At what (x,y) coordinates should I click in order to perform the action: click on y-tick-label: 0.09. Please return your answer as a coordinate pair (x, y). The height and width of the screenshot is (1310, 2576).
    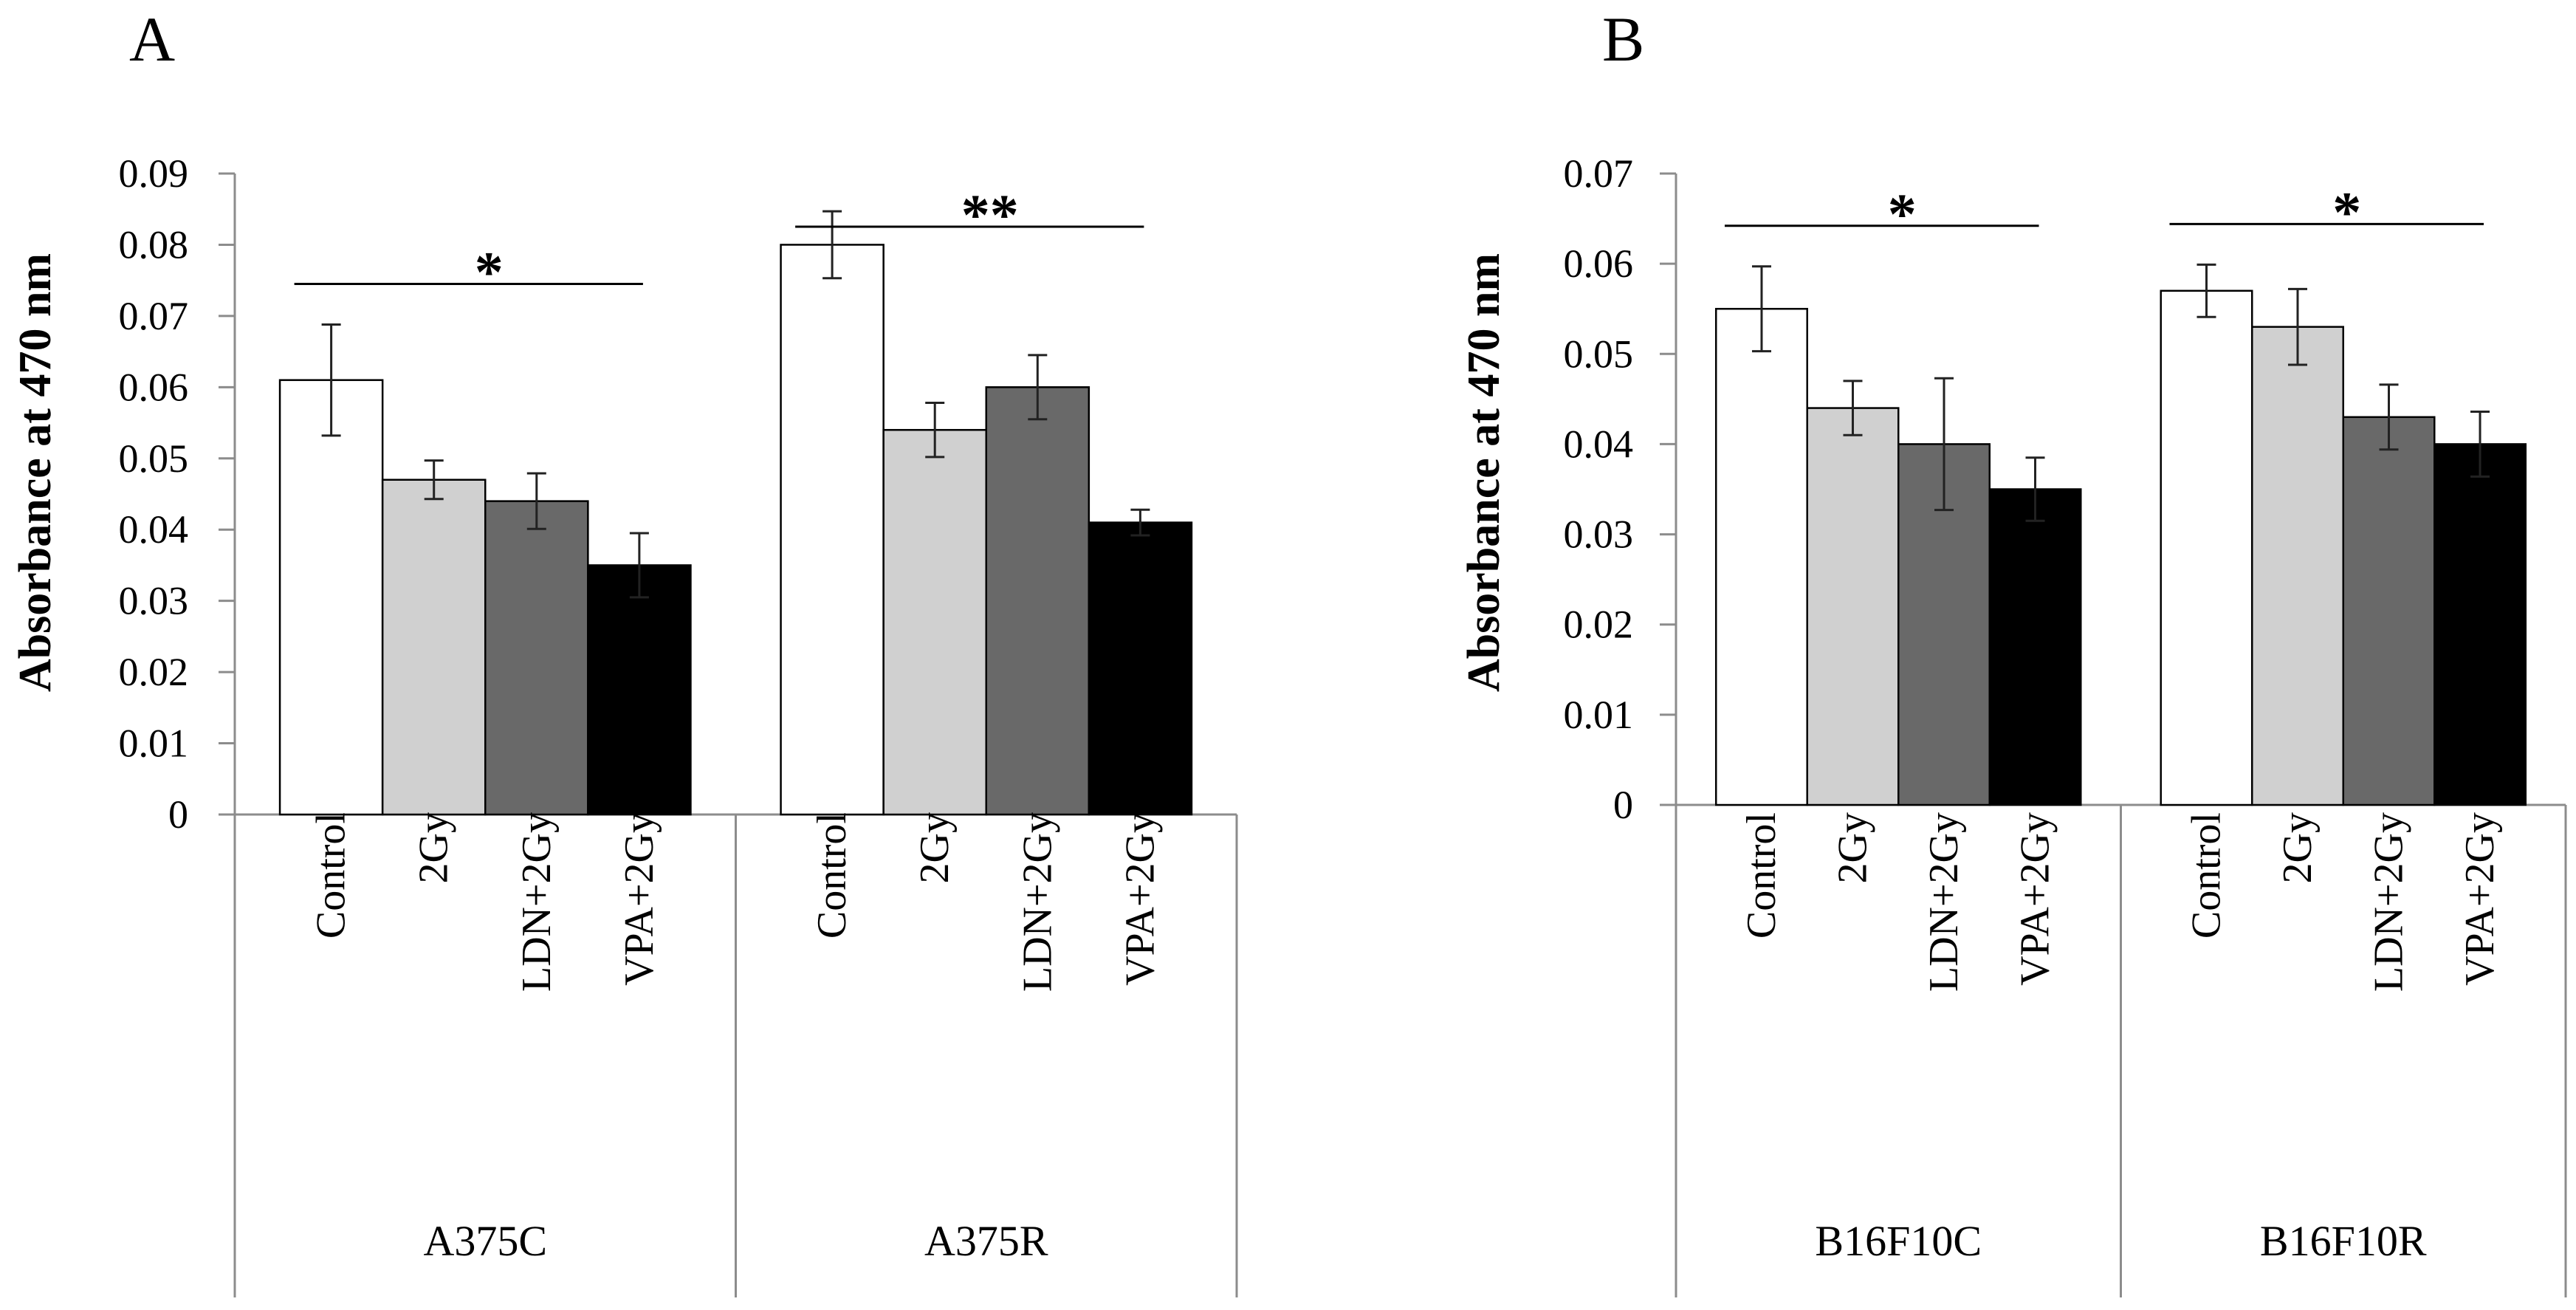
    Looking at the image, I should click on (154, 174).